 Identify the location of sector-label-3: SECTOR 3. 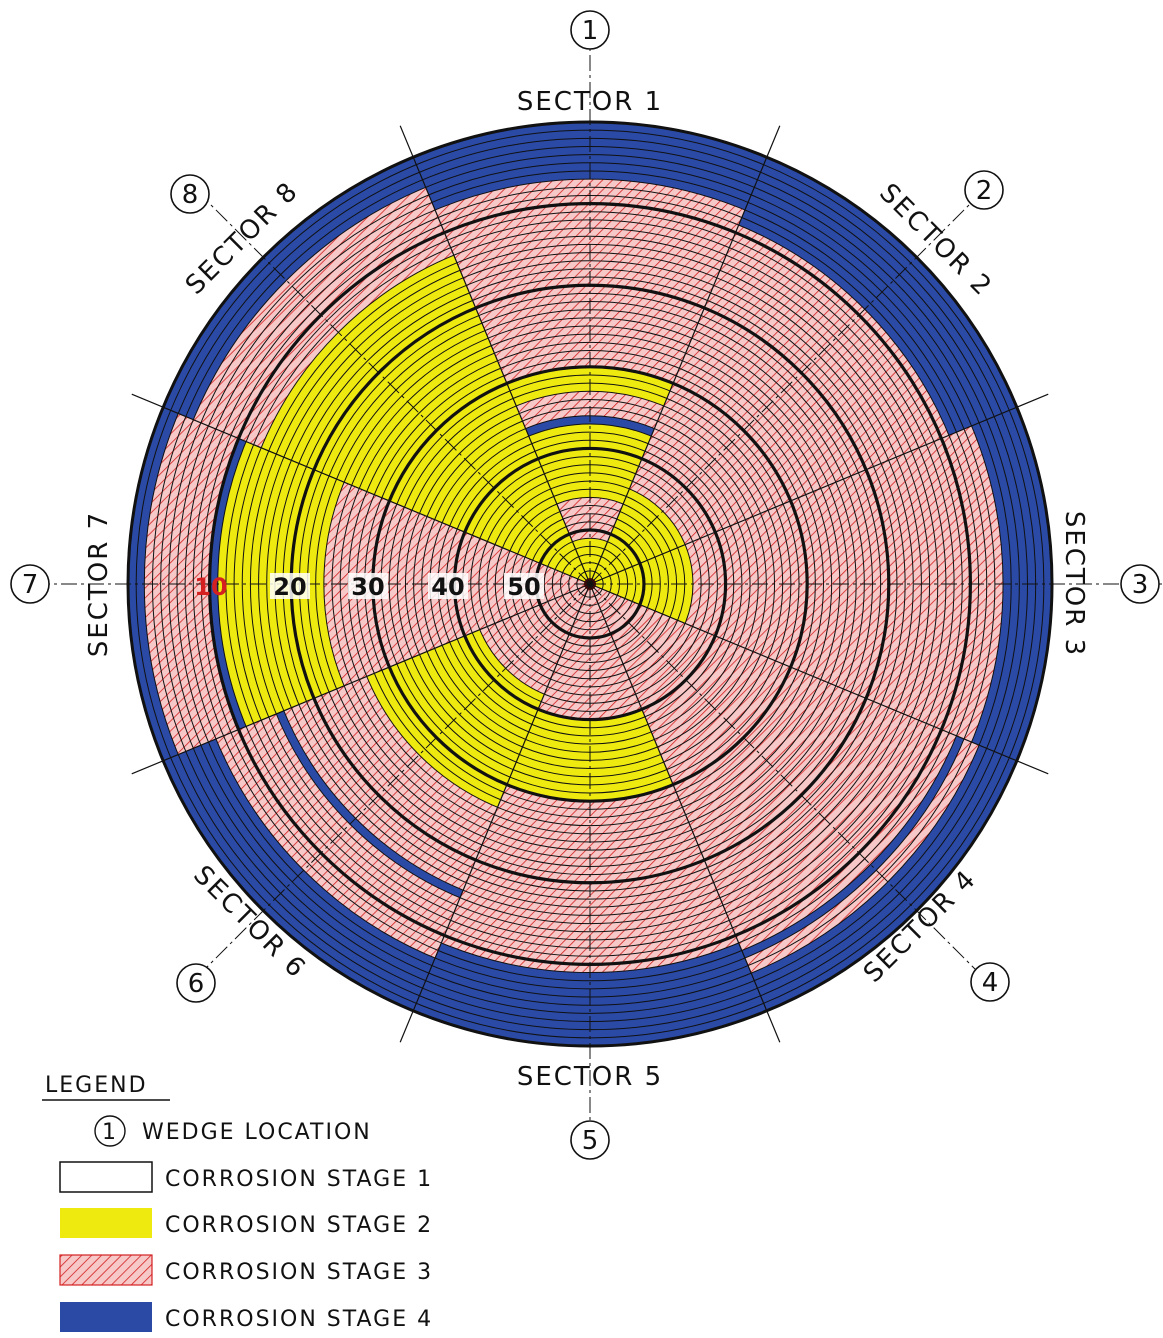
(1074, 584).